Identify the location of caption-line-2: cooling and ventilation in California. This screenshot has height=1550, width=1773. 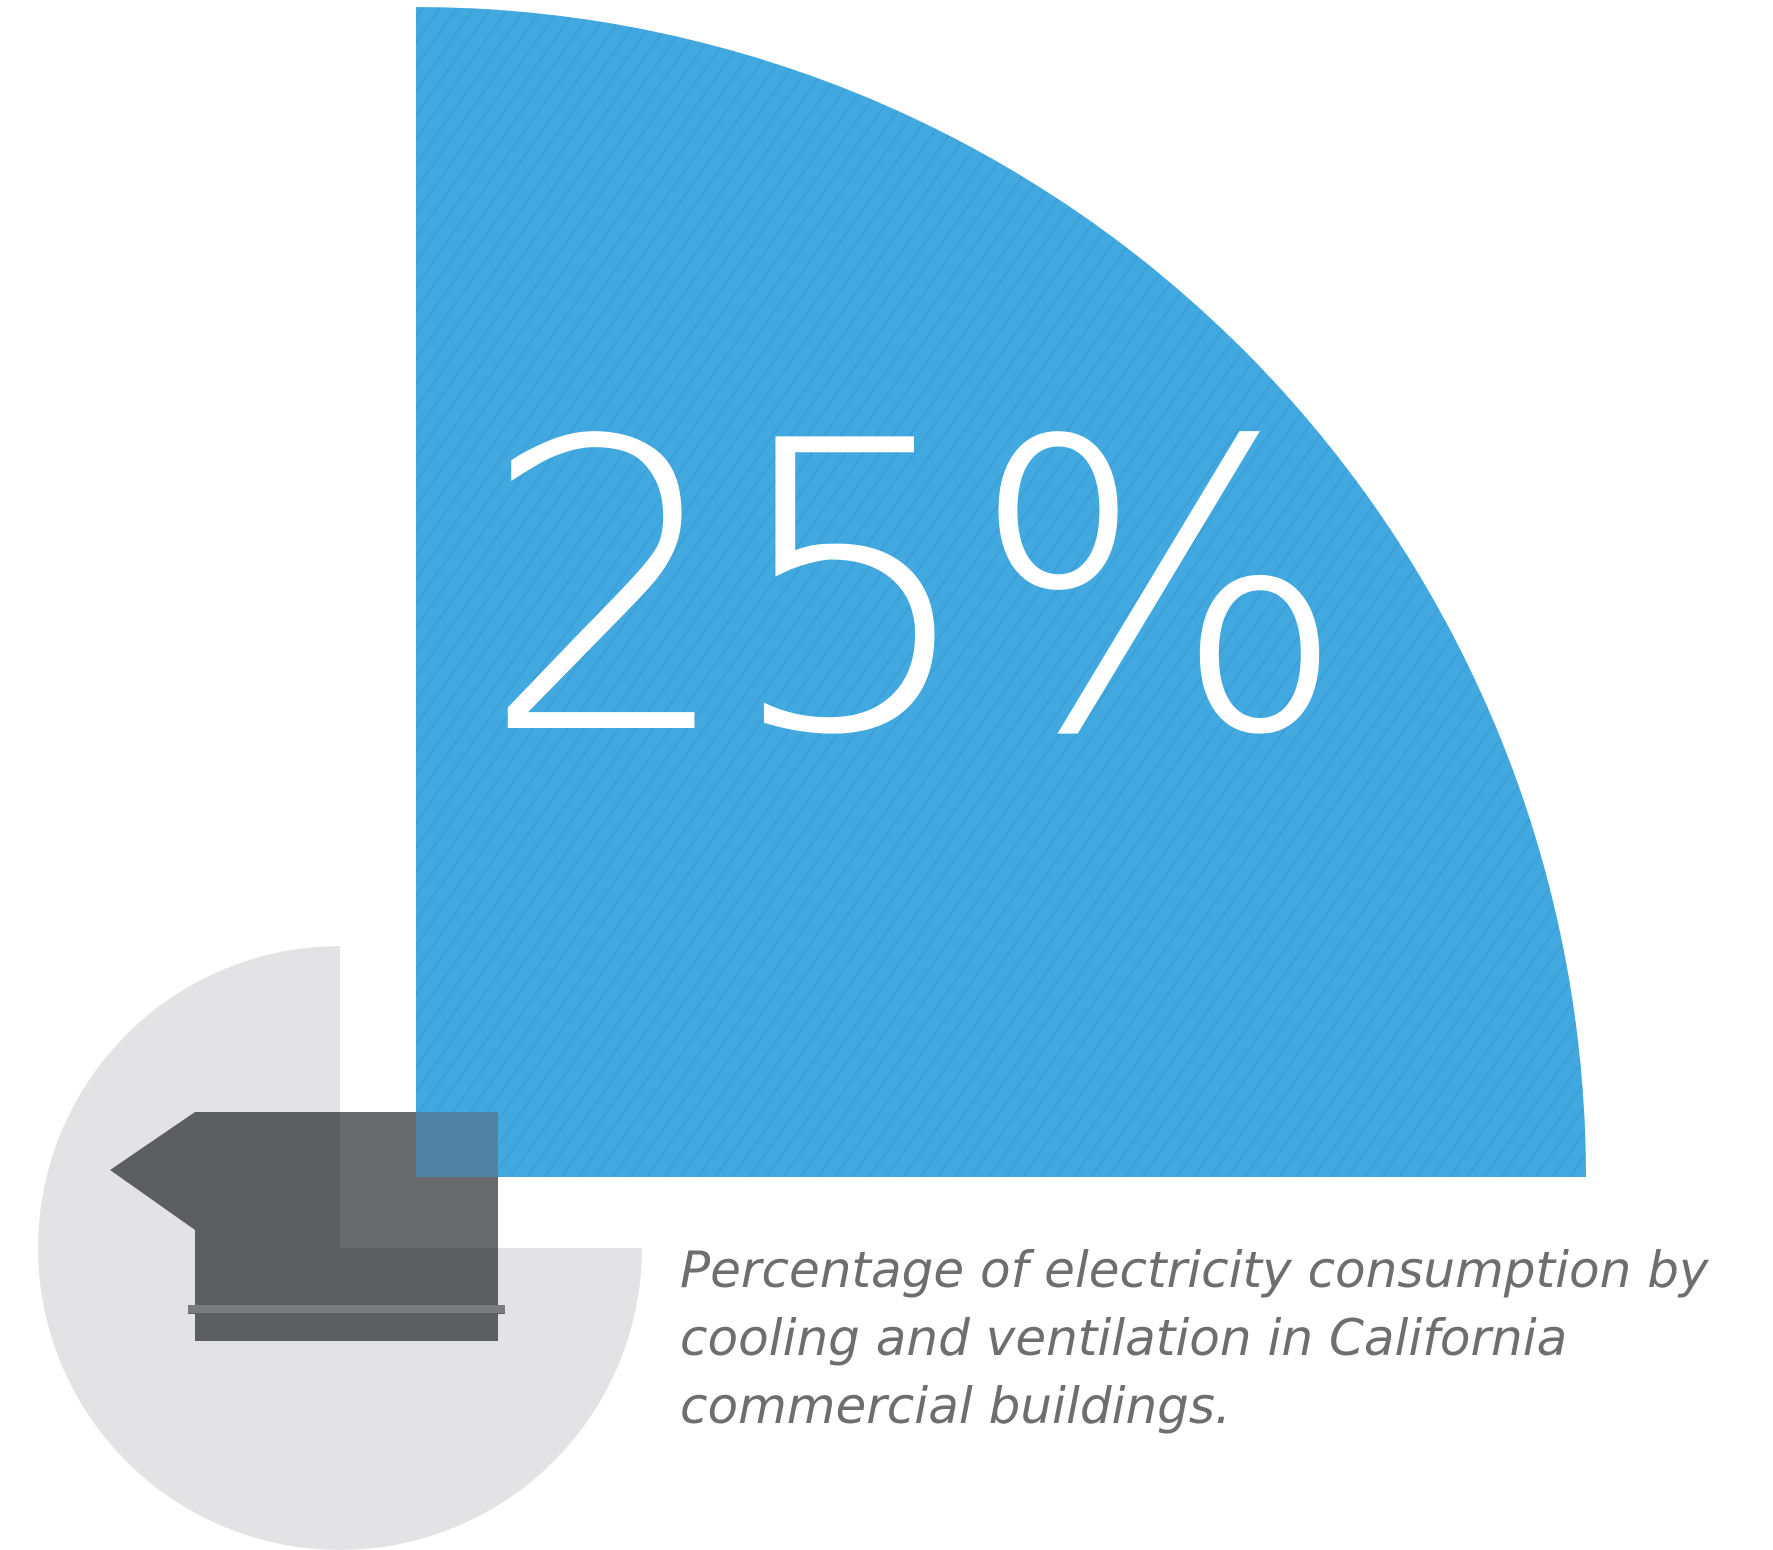
(1124, 1338).